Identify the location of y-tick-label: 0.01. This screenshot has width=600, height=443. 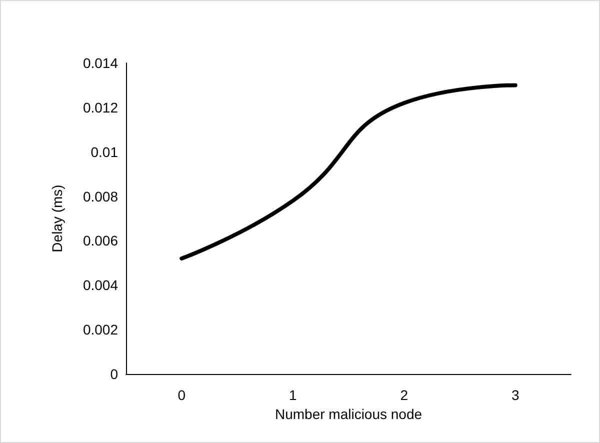
(104, 152).